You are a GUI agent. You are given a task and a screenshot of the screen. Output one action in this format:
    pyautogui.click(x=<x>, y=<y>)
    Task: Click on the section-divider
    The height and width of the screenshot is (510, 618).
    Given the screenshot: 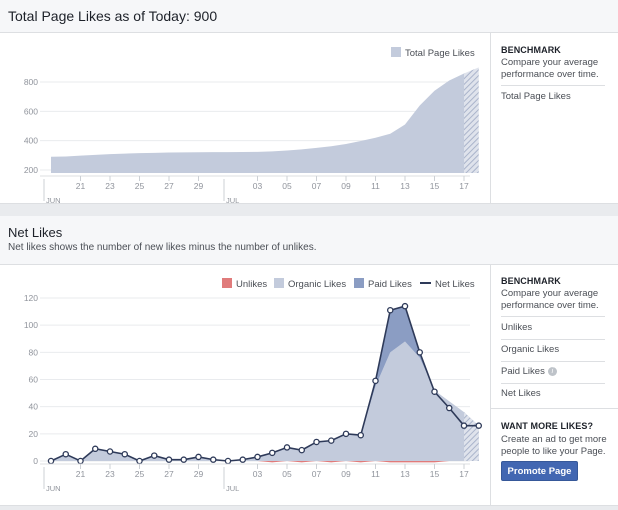 What is the action you would take?
    pyautogui.click(x=554, y=408)
    